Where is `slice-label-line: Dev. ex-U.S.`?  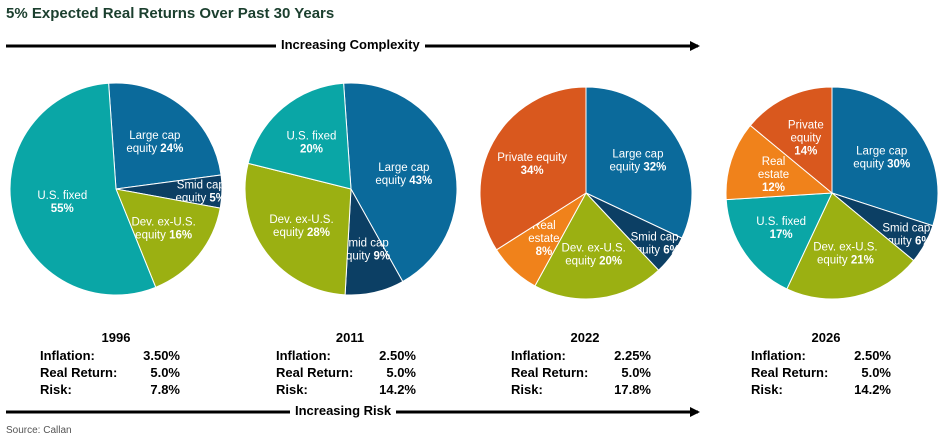 slice-label-line: Dev. ex-U.S. is located at coordinates (845, 247).